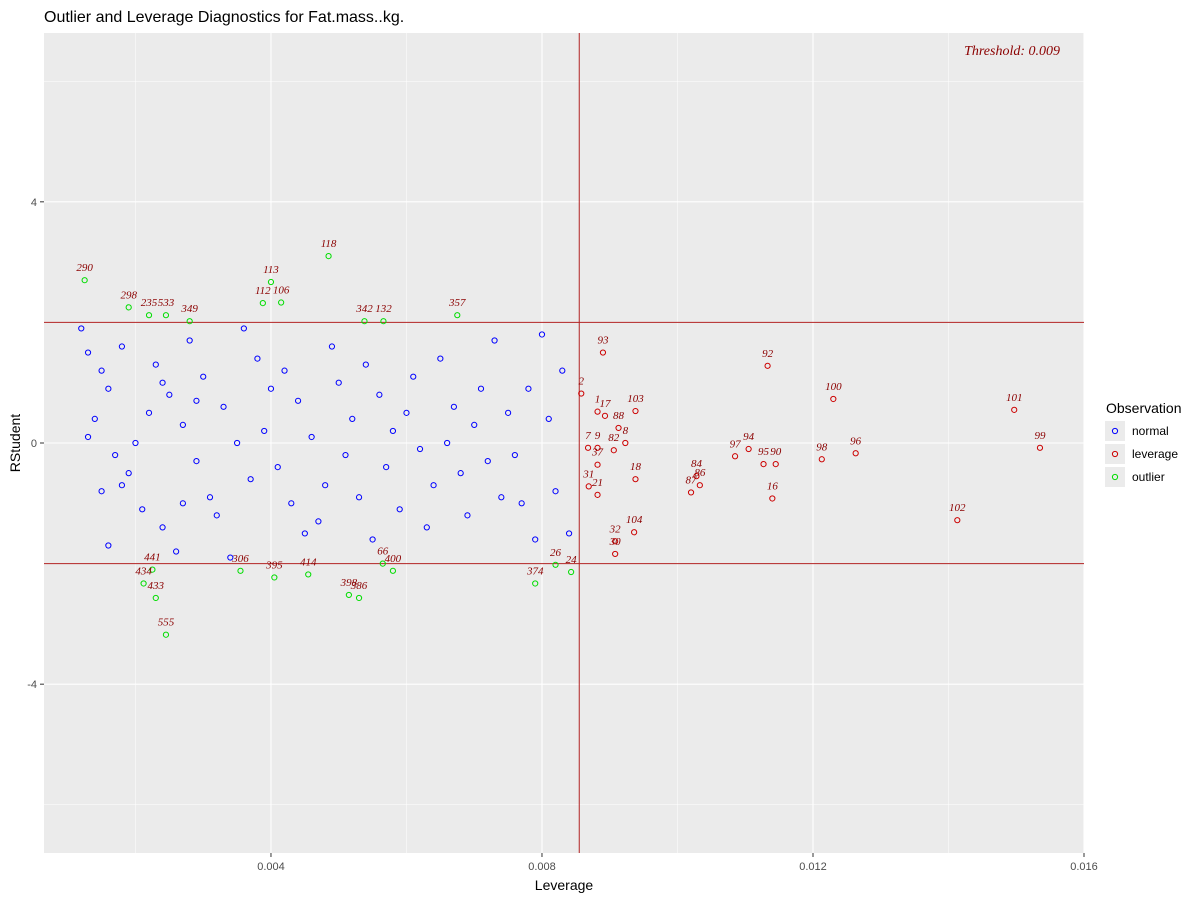  What do you see at coordinates (15, 443) in the screenshot?
I see `y-axis-title: RStudent` at bounding box center [15, 443].